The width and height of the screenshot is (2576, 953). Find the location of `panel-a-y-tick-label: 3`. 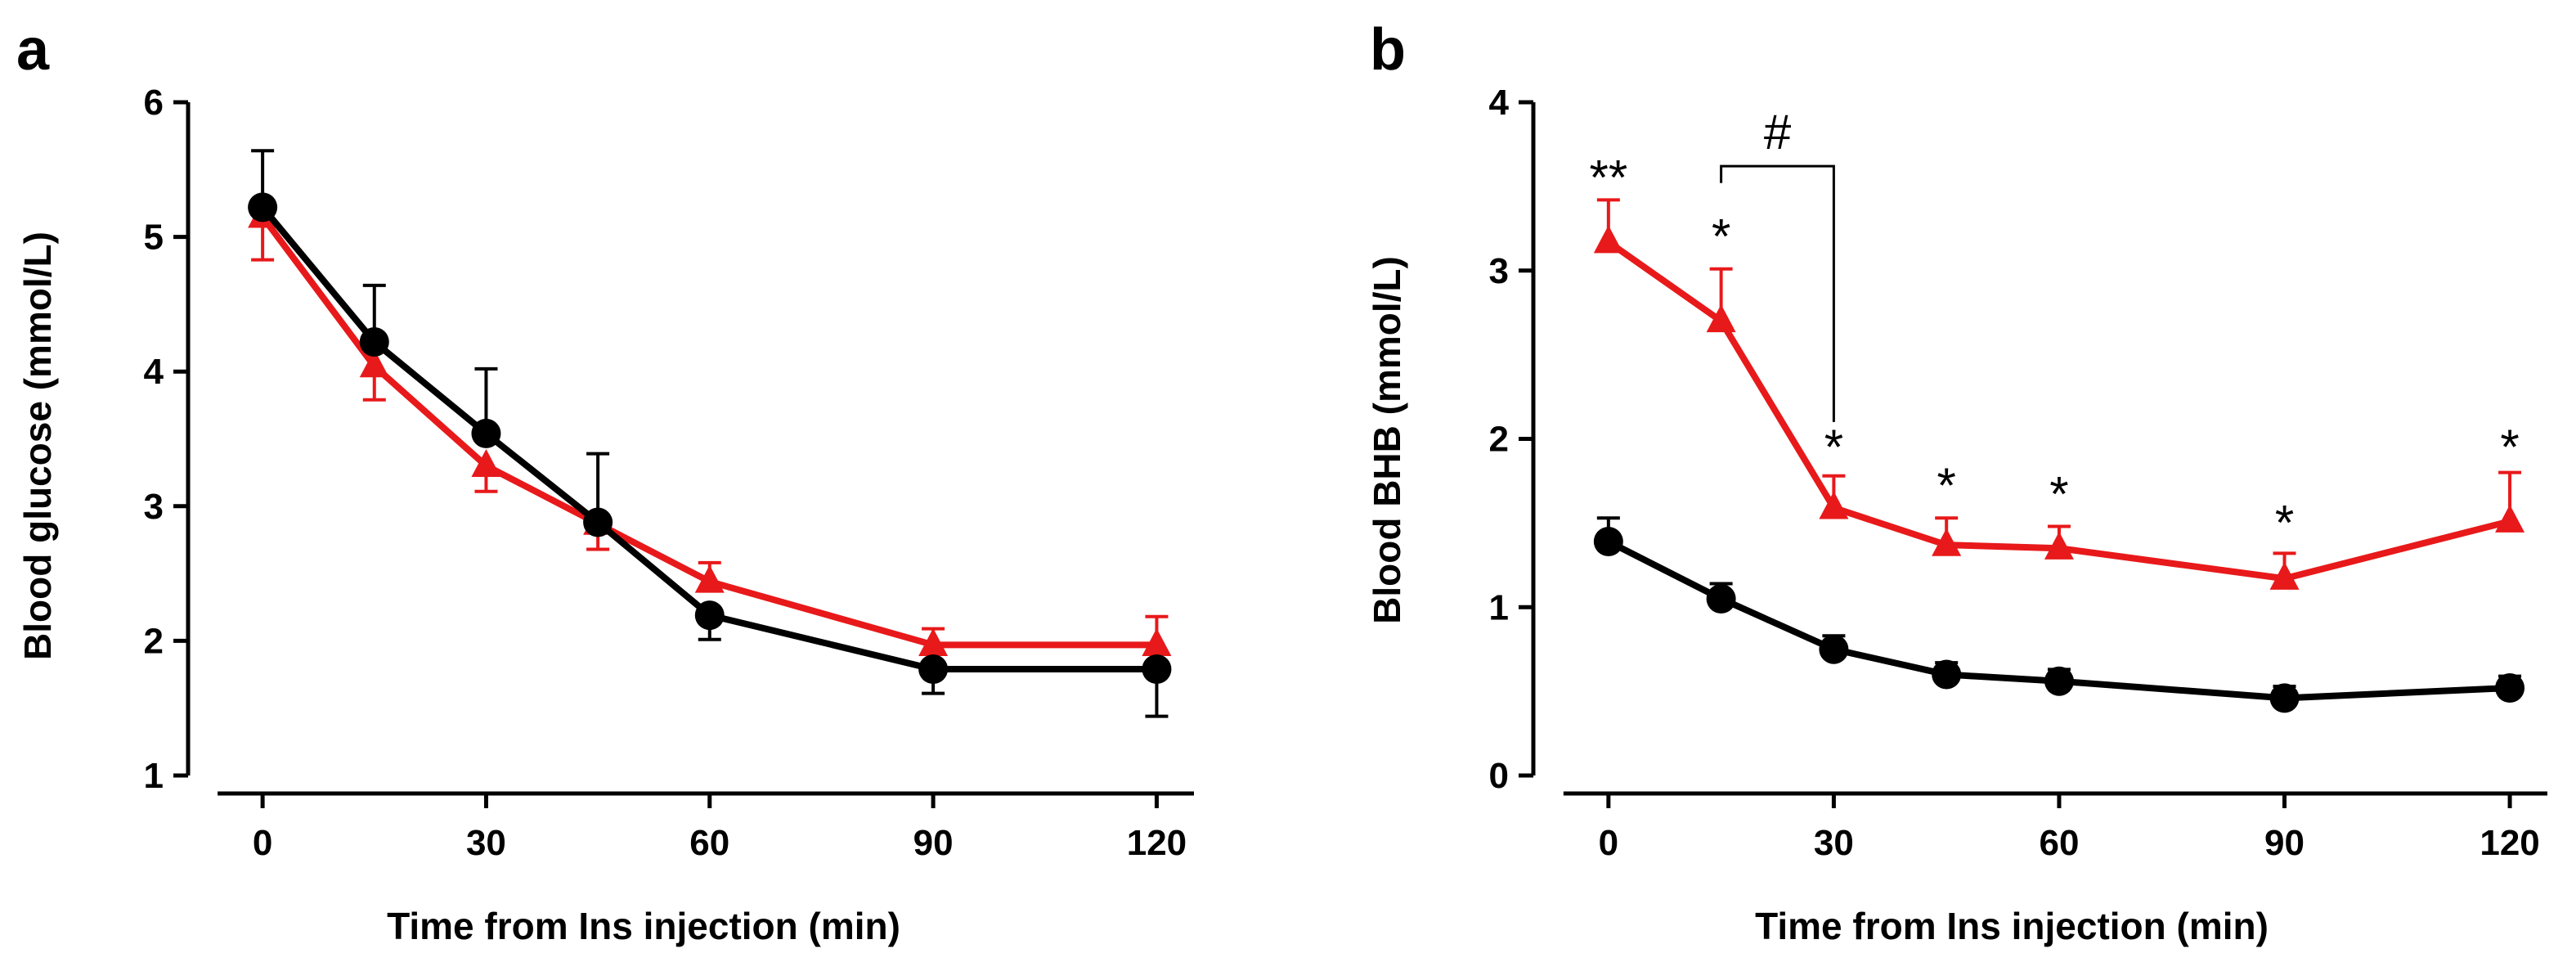

panel-a-y-tick-label: 3 is located at coordinates (154, 507).